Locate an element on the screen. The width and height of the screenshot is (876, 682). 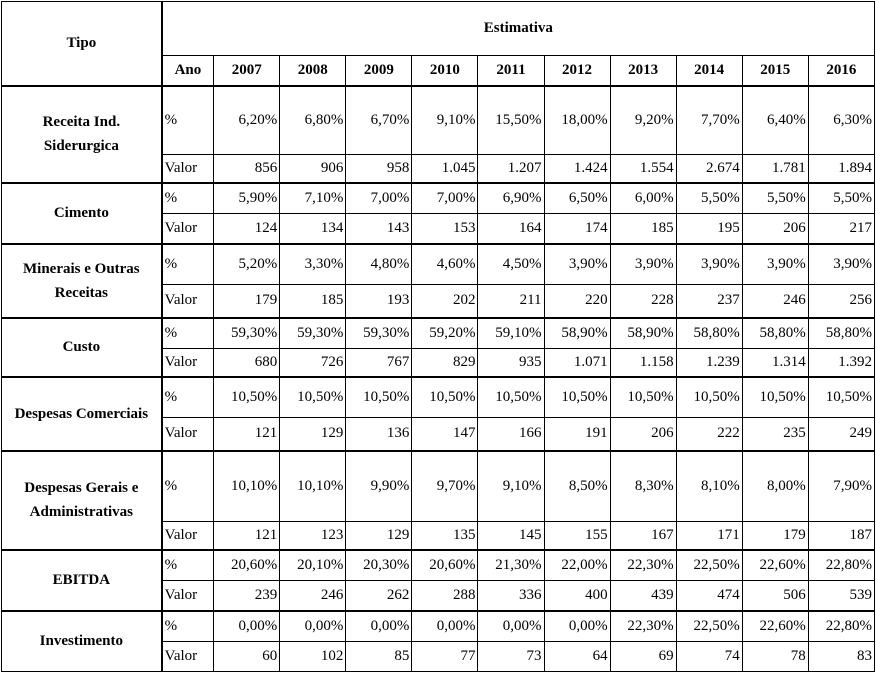
value-cell: 906 is located at coordinates (313, 168).